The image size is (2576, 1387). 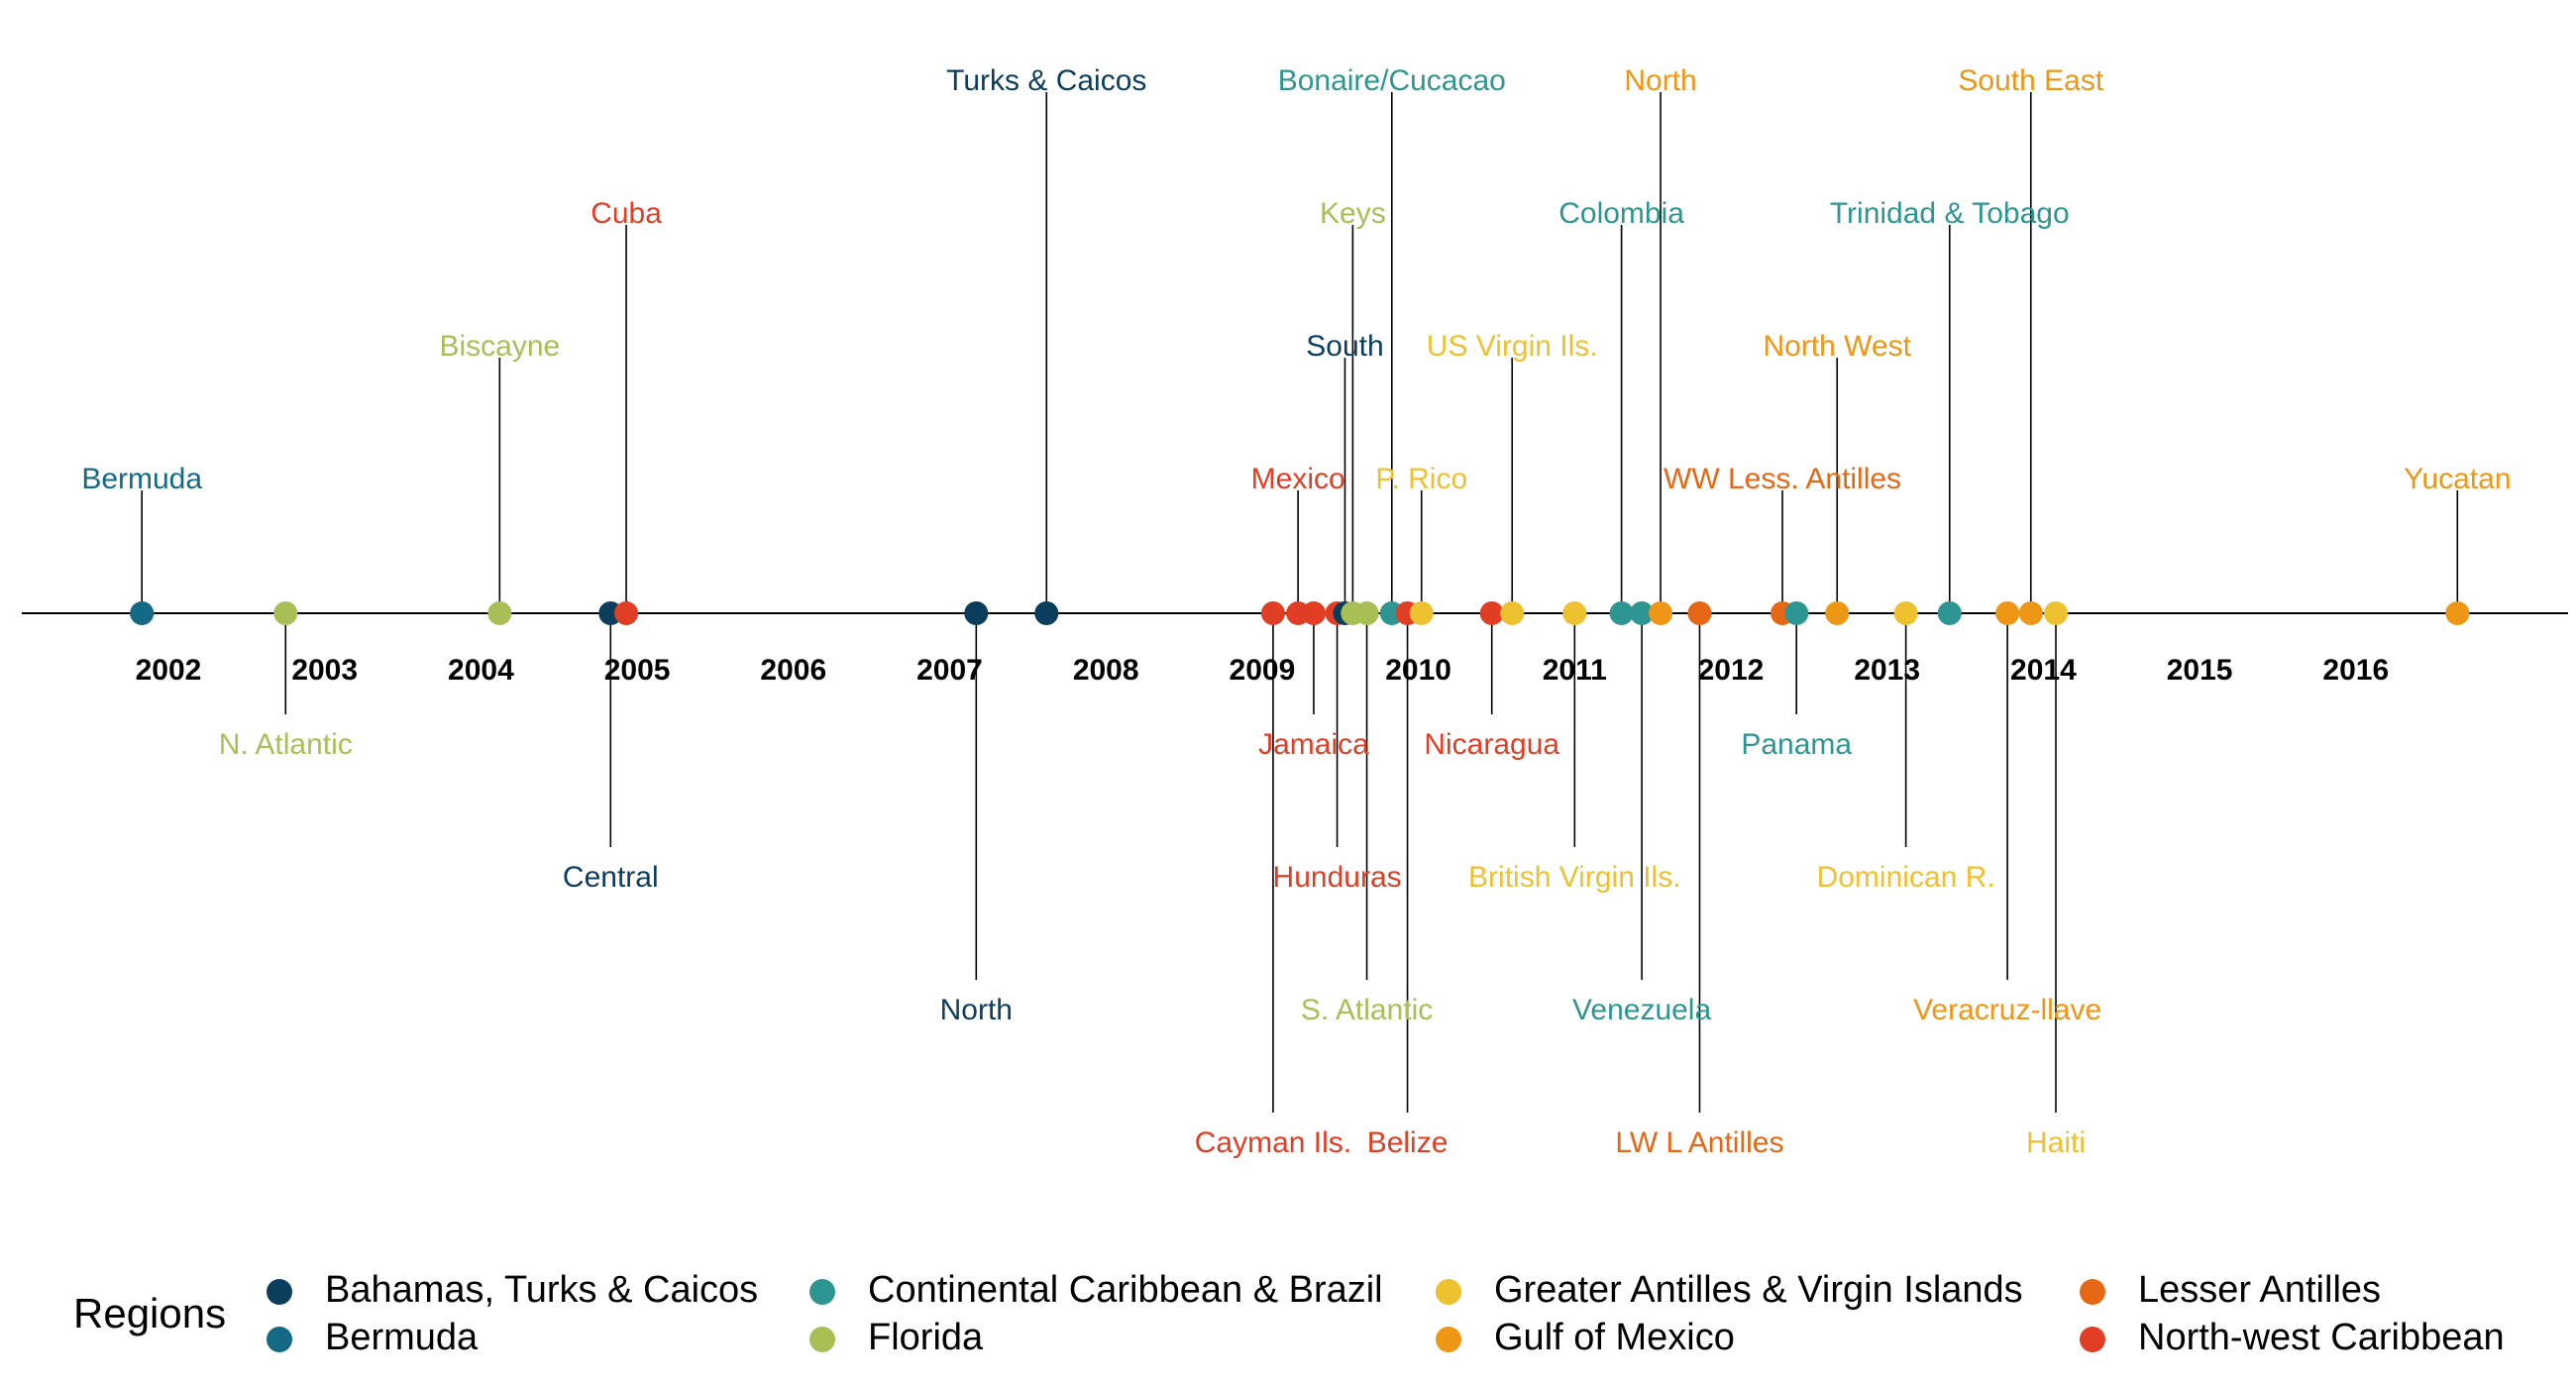 I want to click on legend-entry-label: Florida, so click(x=926, y=1337).